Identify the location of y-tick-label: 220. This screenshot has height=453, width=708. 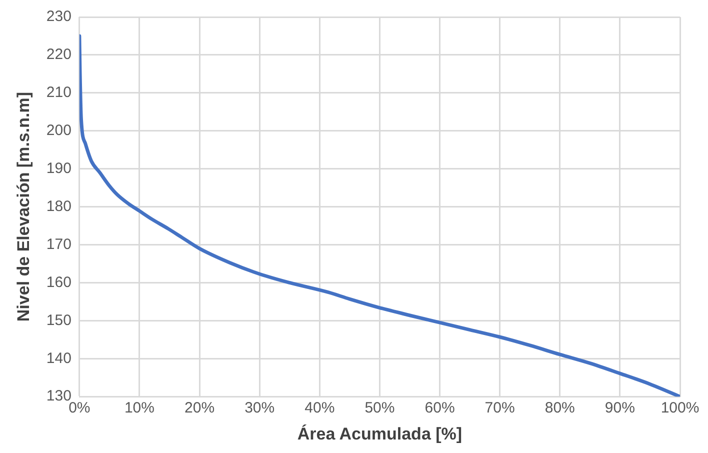
(59, 55).